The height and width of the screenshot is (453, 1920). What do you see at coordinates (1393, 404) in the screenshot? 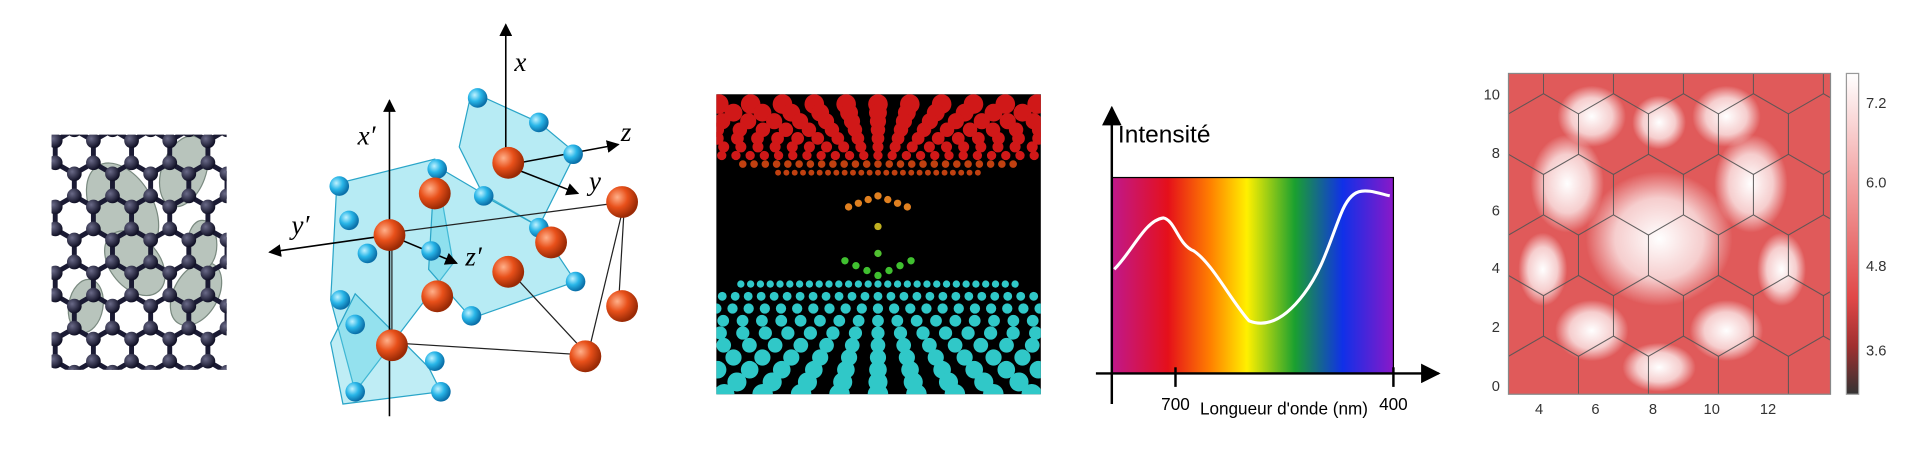
I see `x-tick-label: 400` at bounding box center [1393, 404].